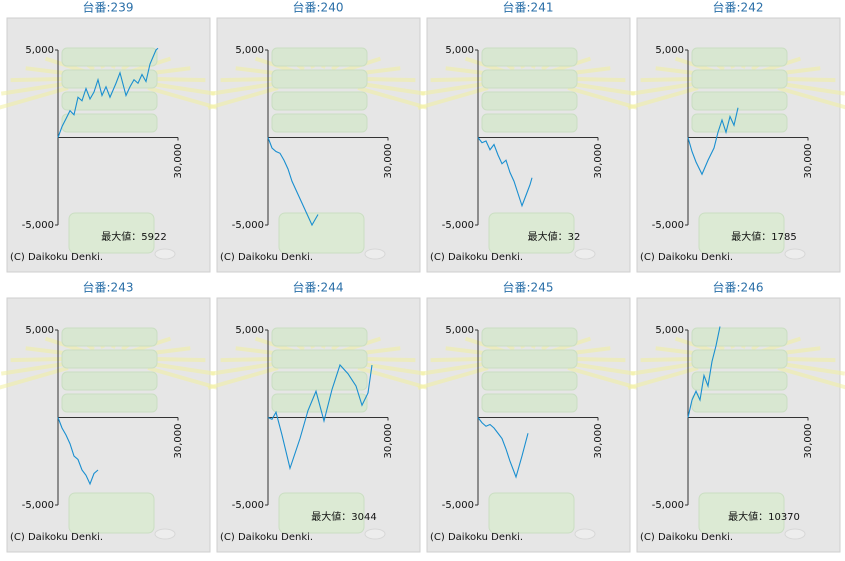 This screenshot has height=561, width=845. I want to click on max-value: 最大値：32, so click(554, 236).